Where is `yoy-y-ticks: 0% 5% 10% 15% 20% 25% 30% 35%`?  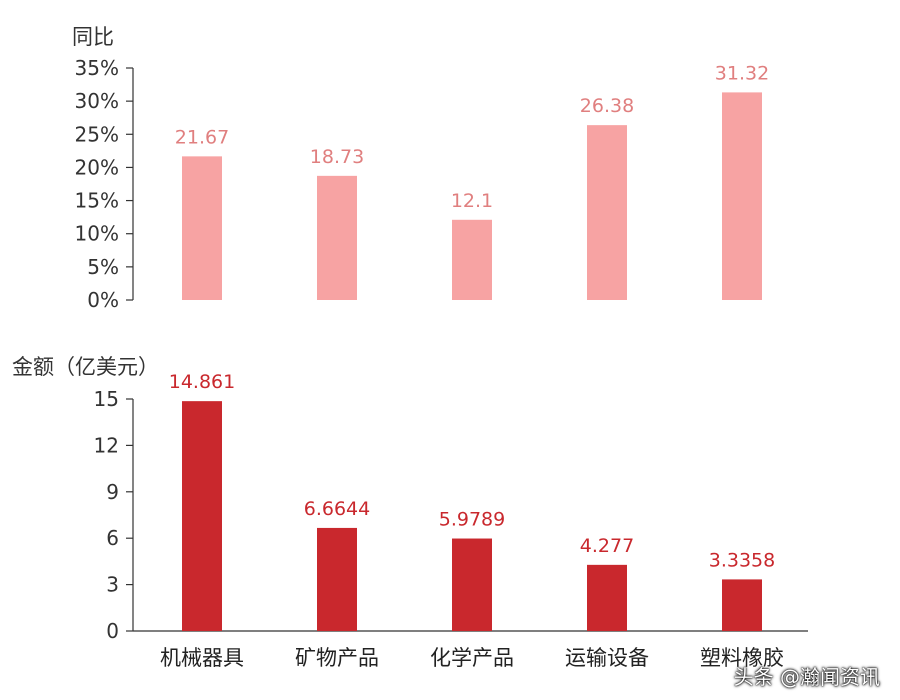 yoy-y-ticks: 0% 5% 10% 15% 20% 25% 30% 35% is located at coordinates (104, 184).